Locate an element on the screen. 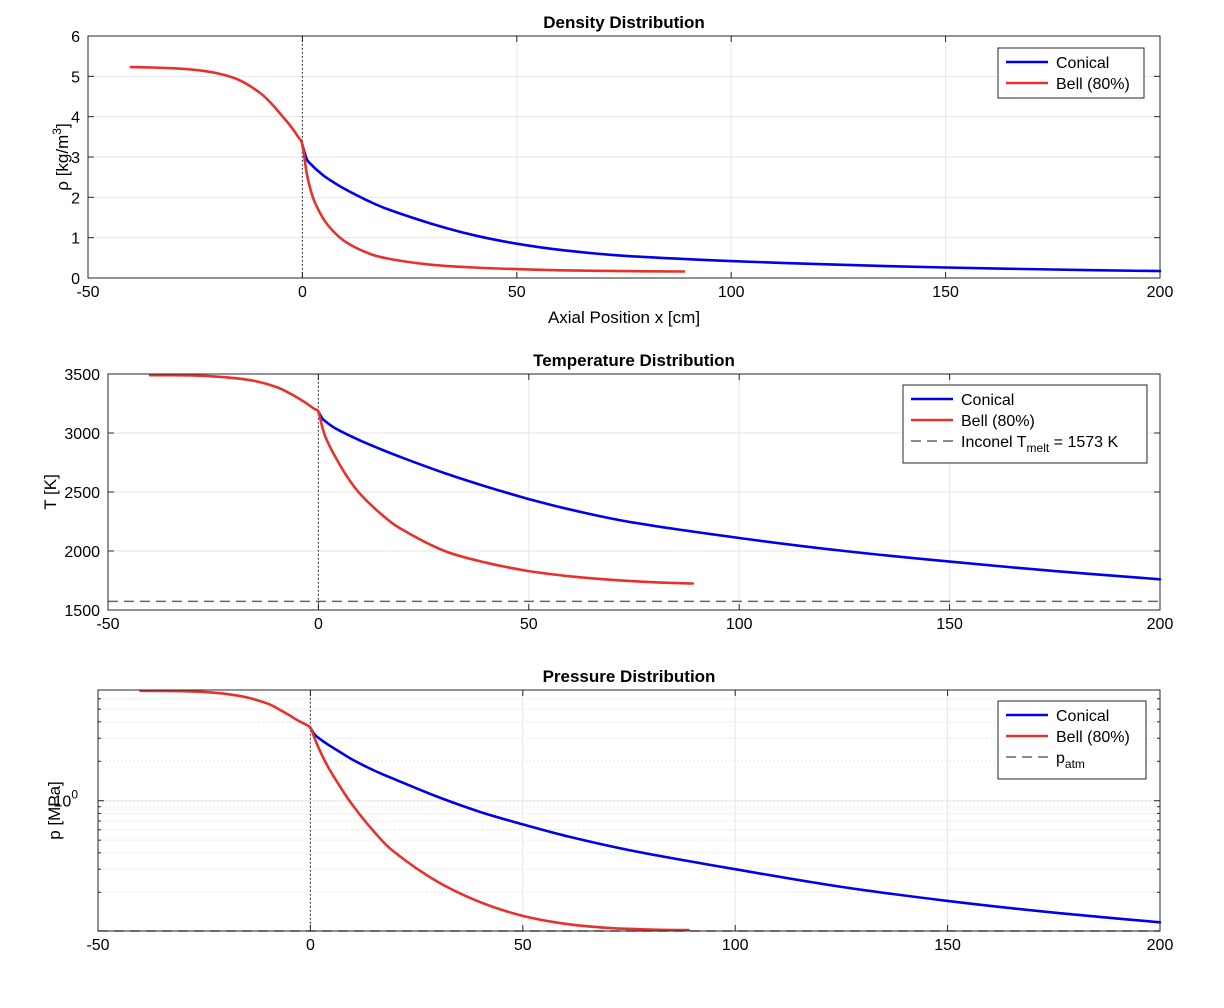  temperature-series-conical-line is located at coordinates (739, 495).